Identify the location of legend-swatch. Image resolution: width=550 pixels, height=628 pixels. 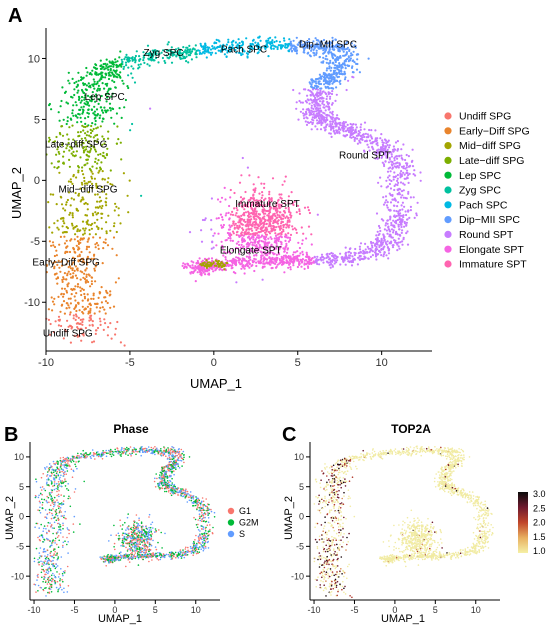
(448, 131).